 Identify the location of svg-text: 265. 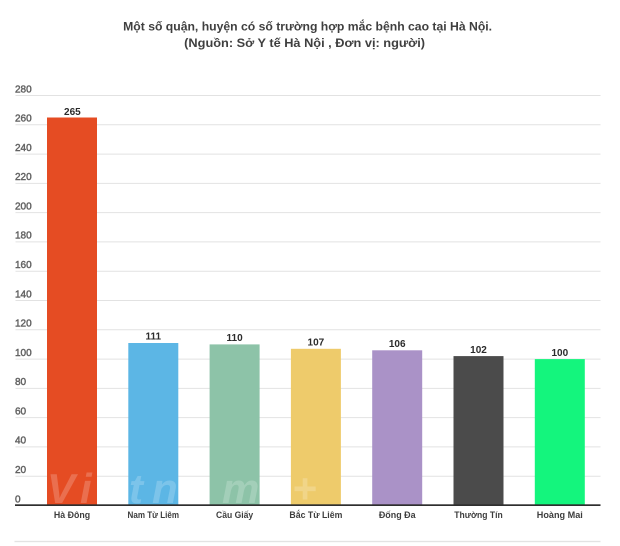
(72, 112).